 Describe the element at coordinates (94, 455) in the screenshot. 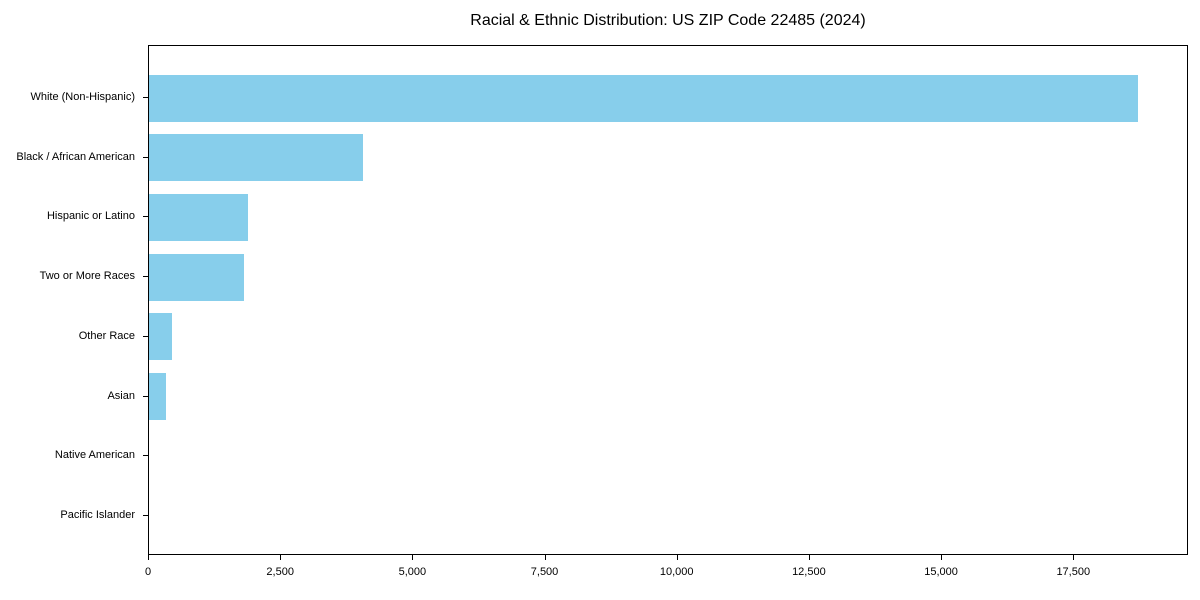

I see `y-tick-label-native-american: Native American` at that location.